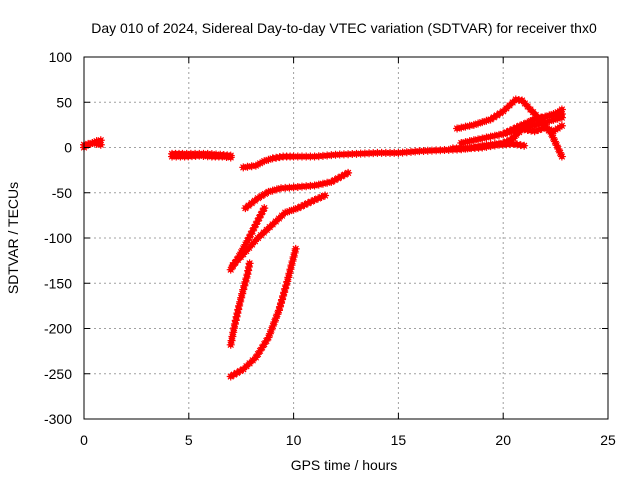 Image resolution: width=640 pixels, height=480 pixels. Describe the element at coordinates (58, 419) in the screenshot. I see `y-tick-label: -300` at that location.